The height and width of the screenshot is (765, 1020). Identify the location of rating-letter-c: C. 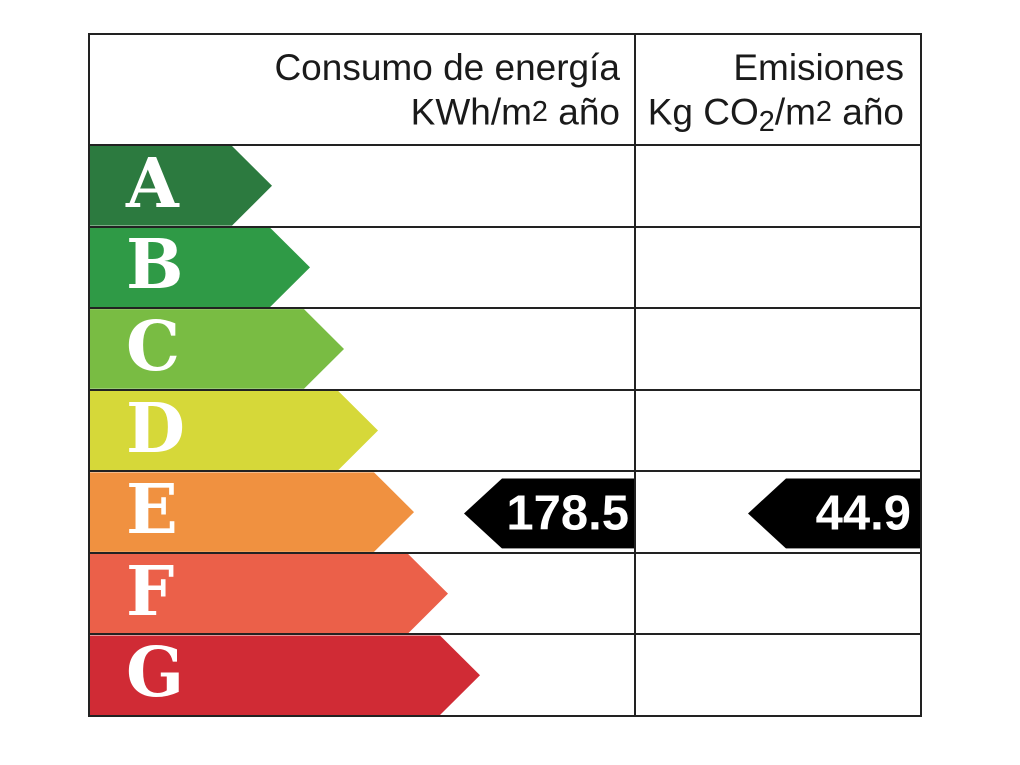
(153, 346).